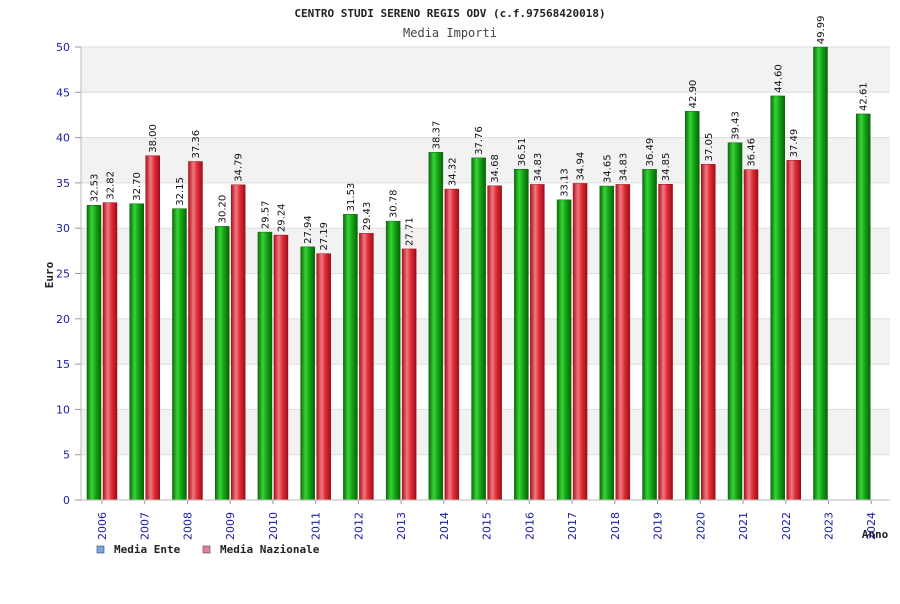  I want to click on bar-media-nazionale-2016, so click(537, 342).